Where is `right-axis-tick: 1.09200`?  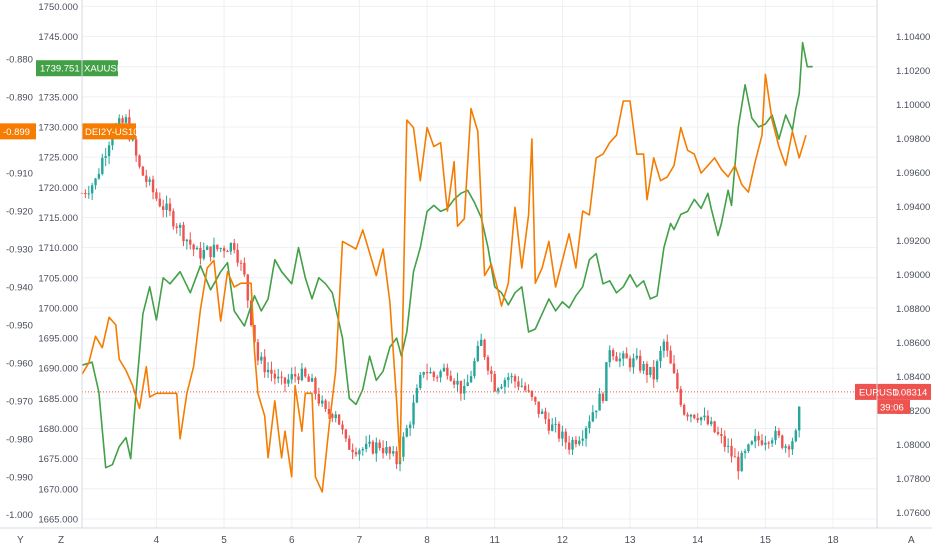 right-axis-tick: 1.09200 is located at coordinates (913, 241).